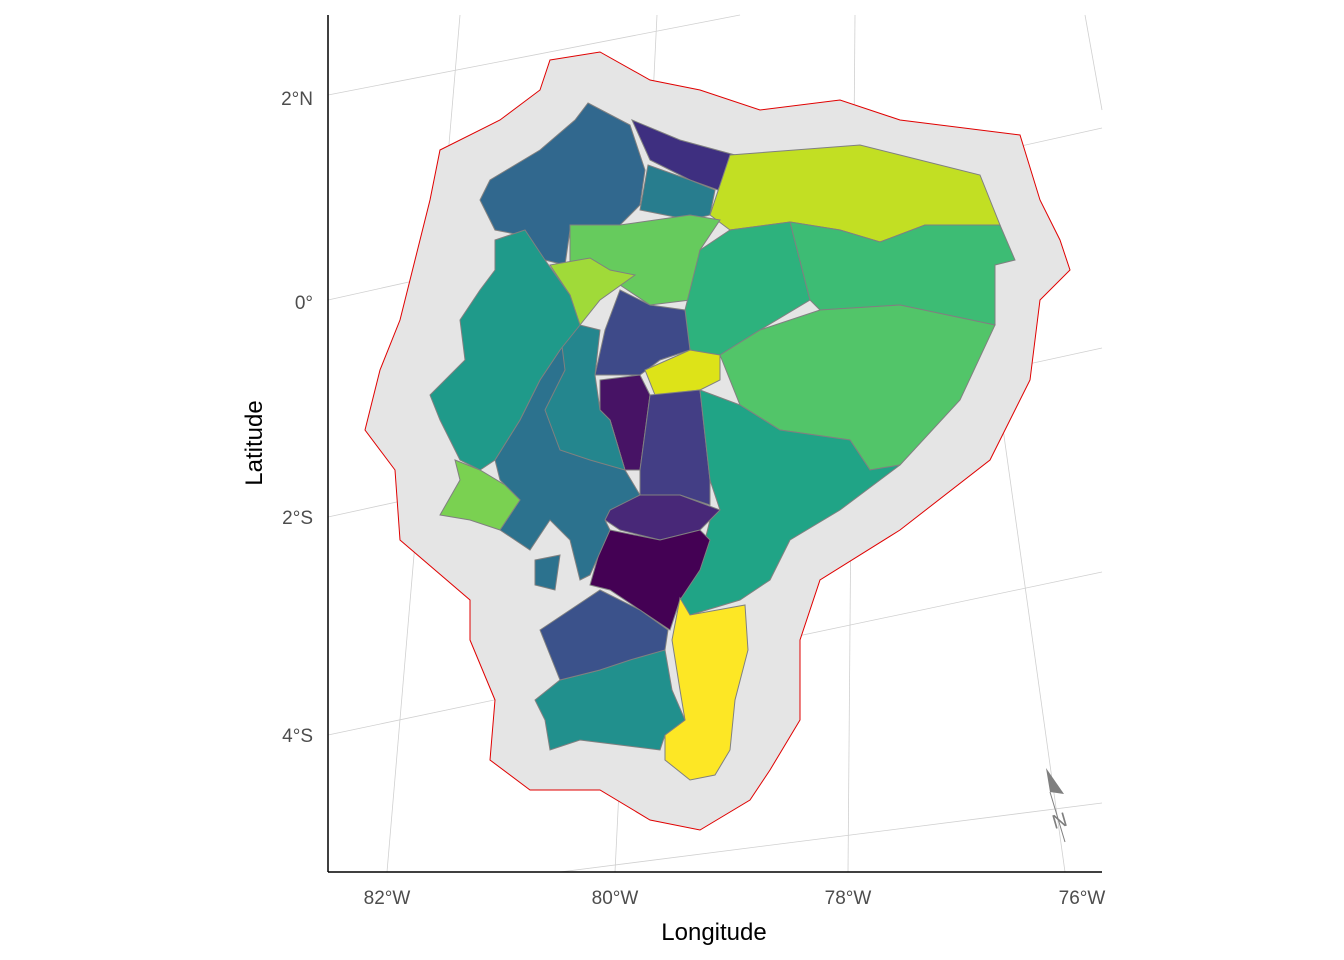  I want to click on y-tick-label: 0°, so click(304, 303).